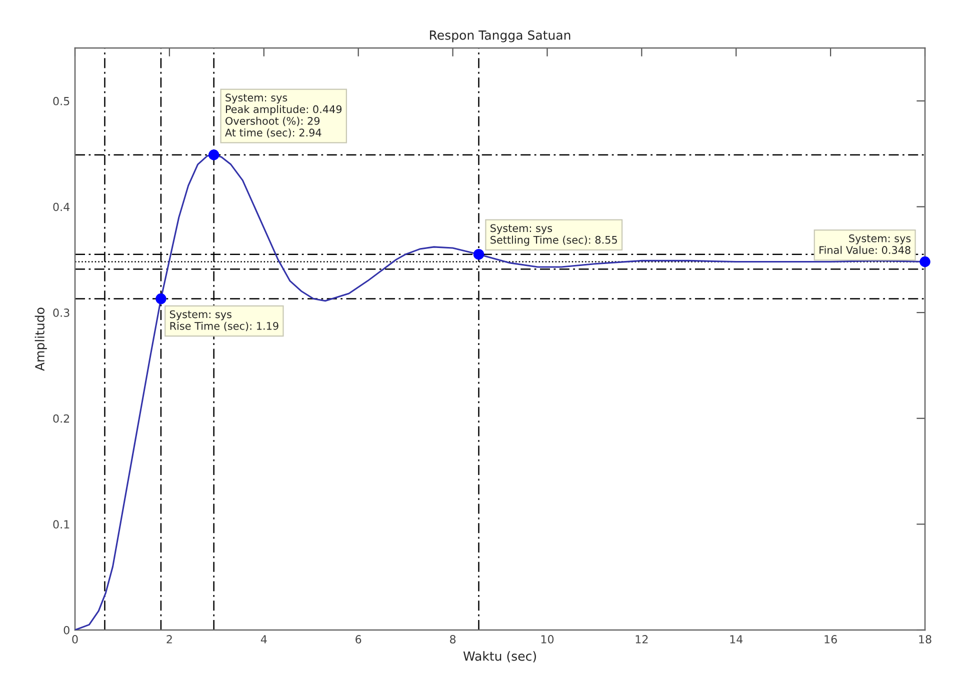  Describe the element at coordinates (547, 639) in the screenshot. I see `x-tick-label: 10` at that location.